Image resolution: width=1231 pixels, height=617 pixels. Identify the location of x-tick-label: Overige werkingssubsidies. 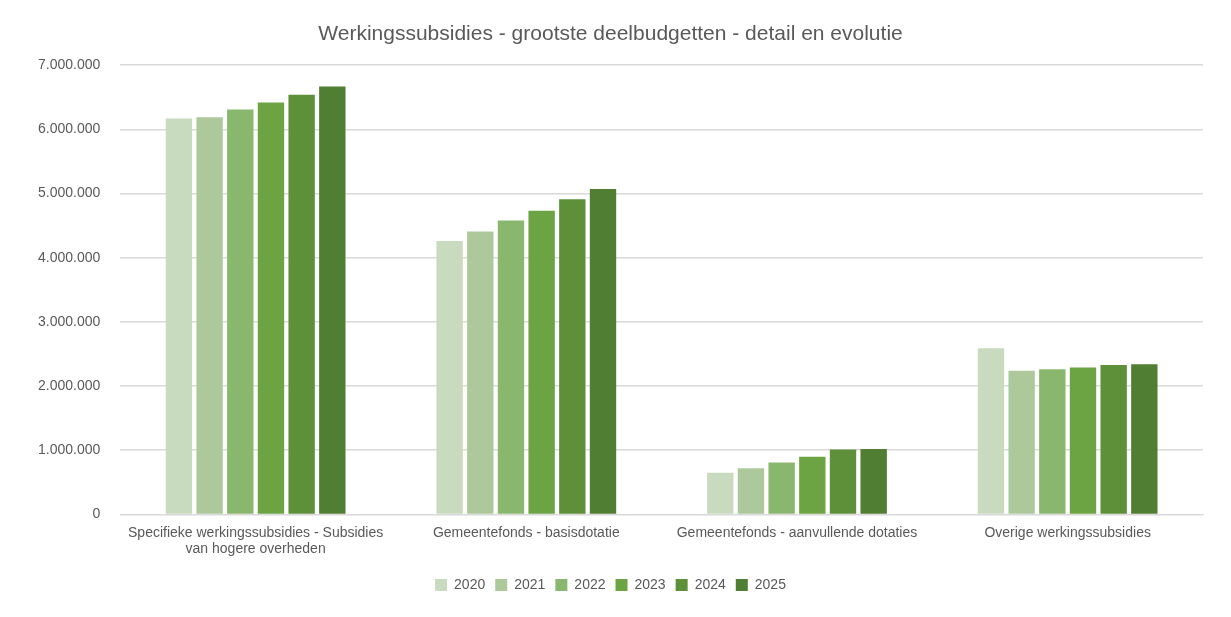
(1067, 531).